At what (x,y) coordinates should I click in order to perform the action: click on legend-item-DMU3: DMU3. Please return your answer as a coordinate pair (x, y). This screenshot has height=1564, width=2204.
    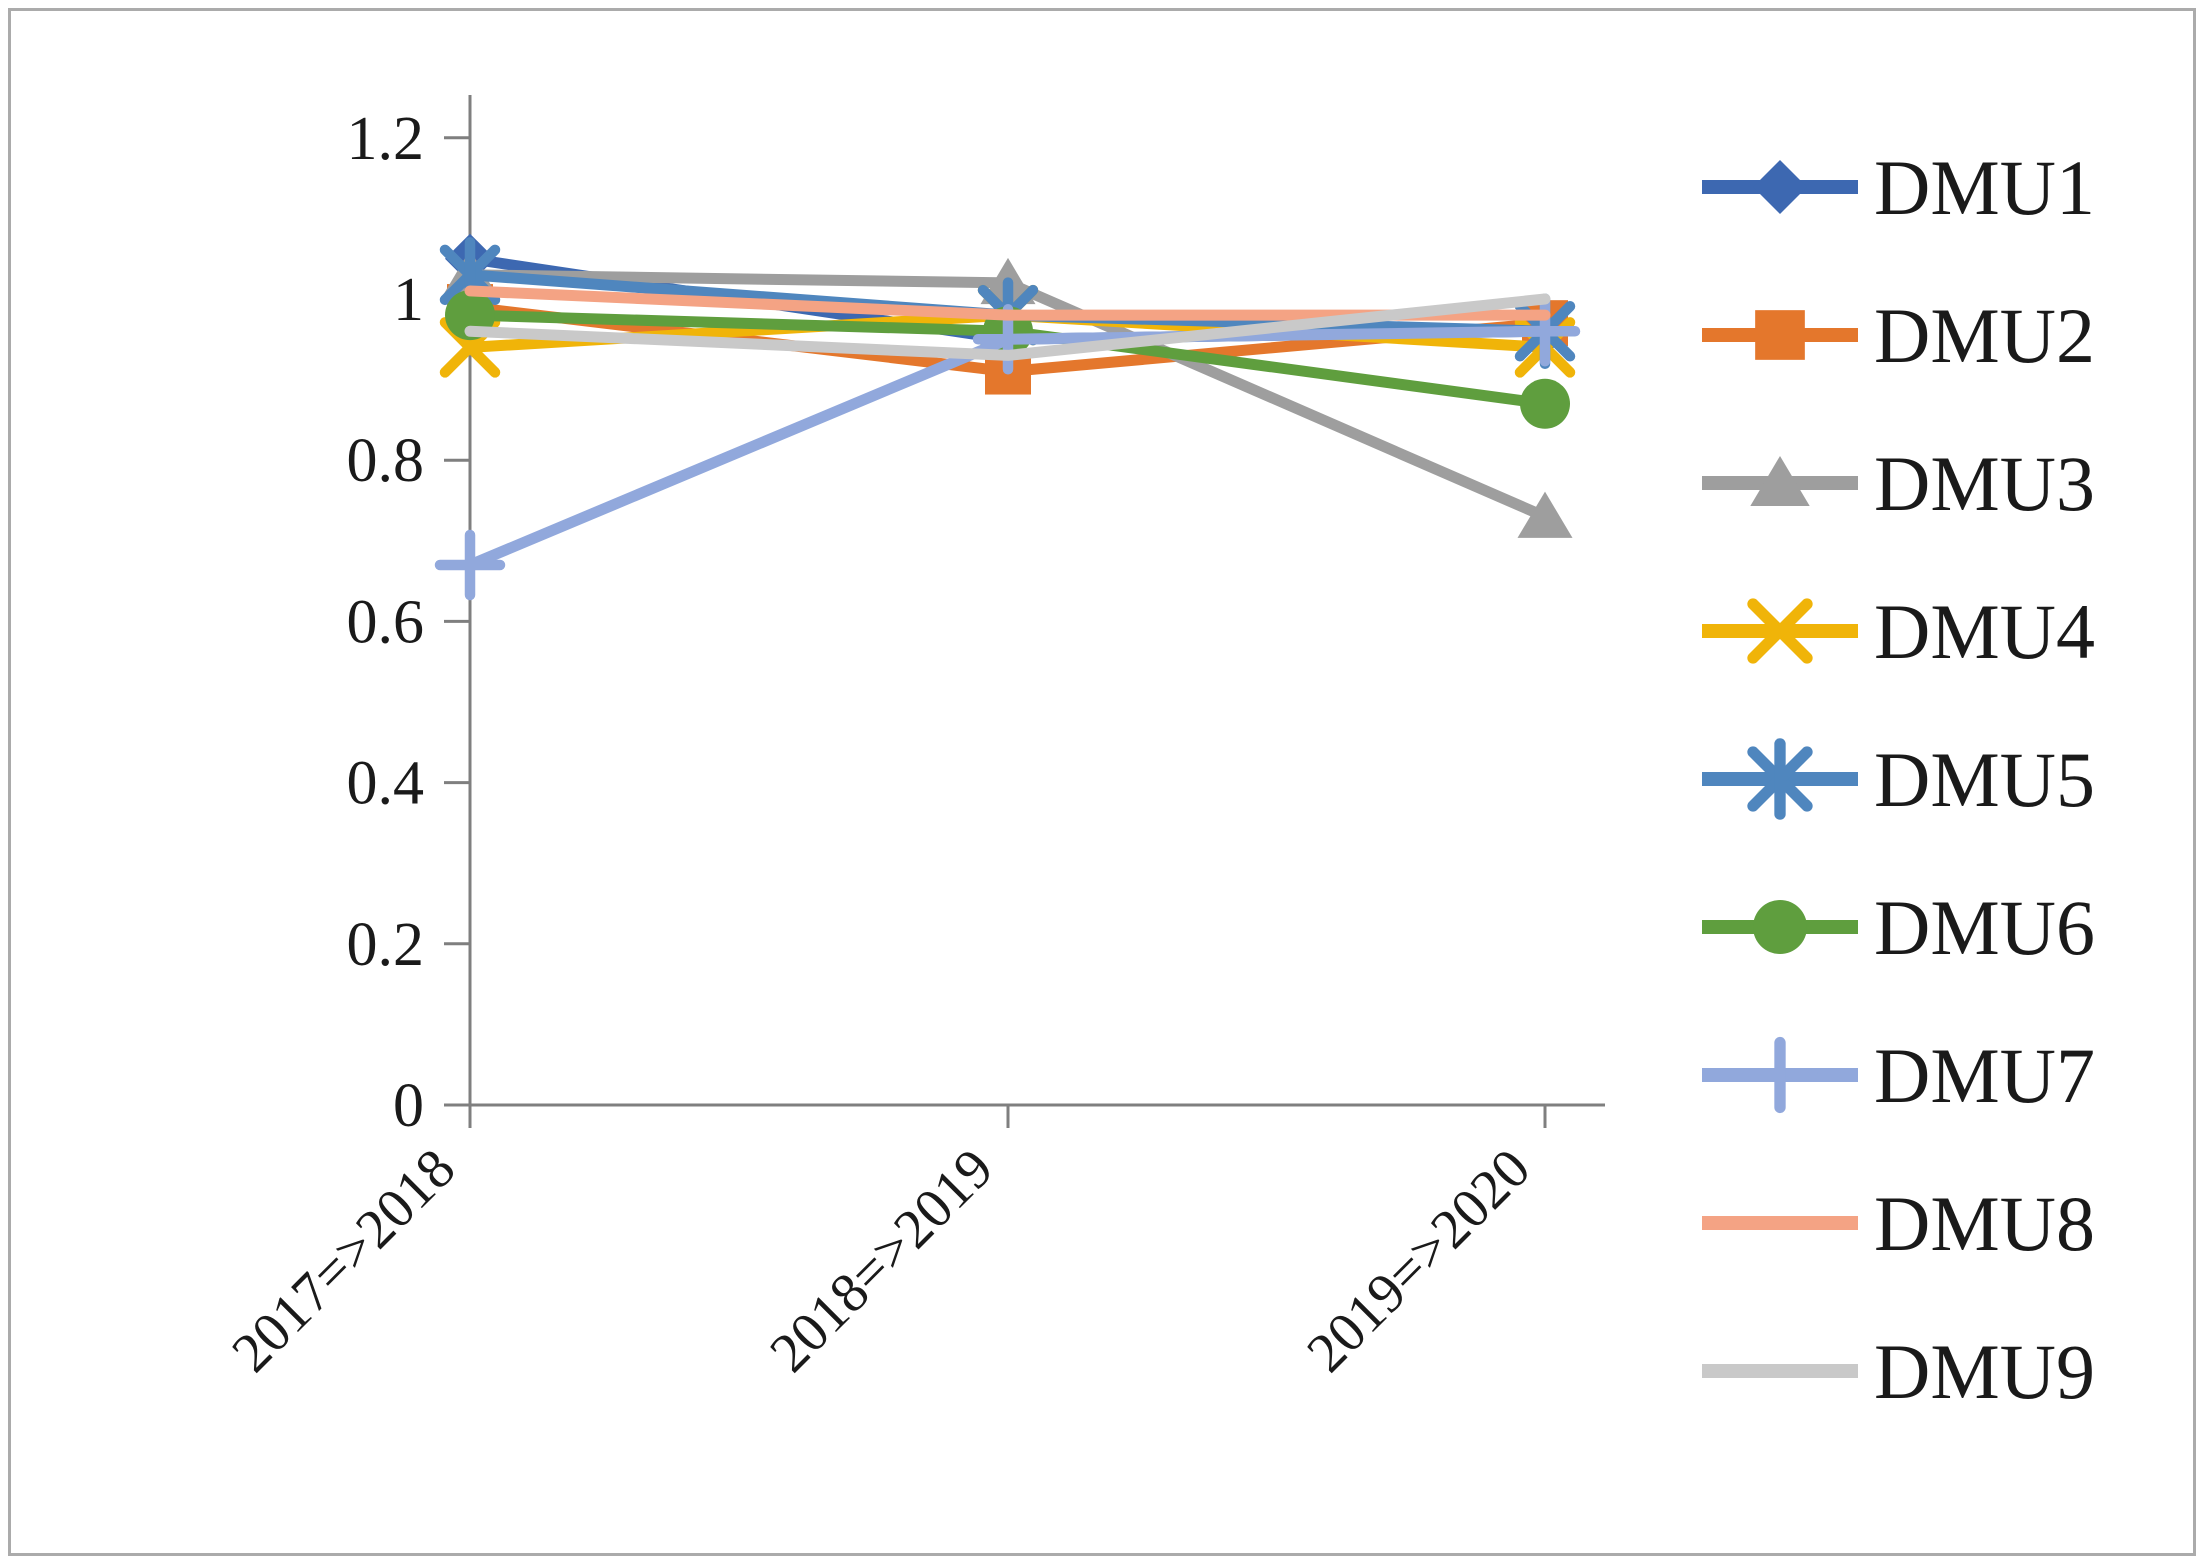
    Looking at the image, I should click on (1898, 483).